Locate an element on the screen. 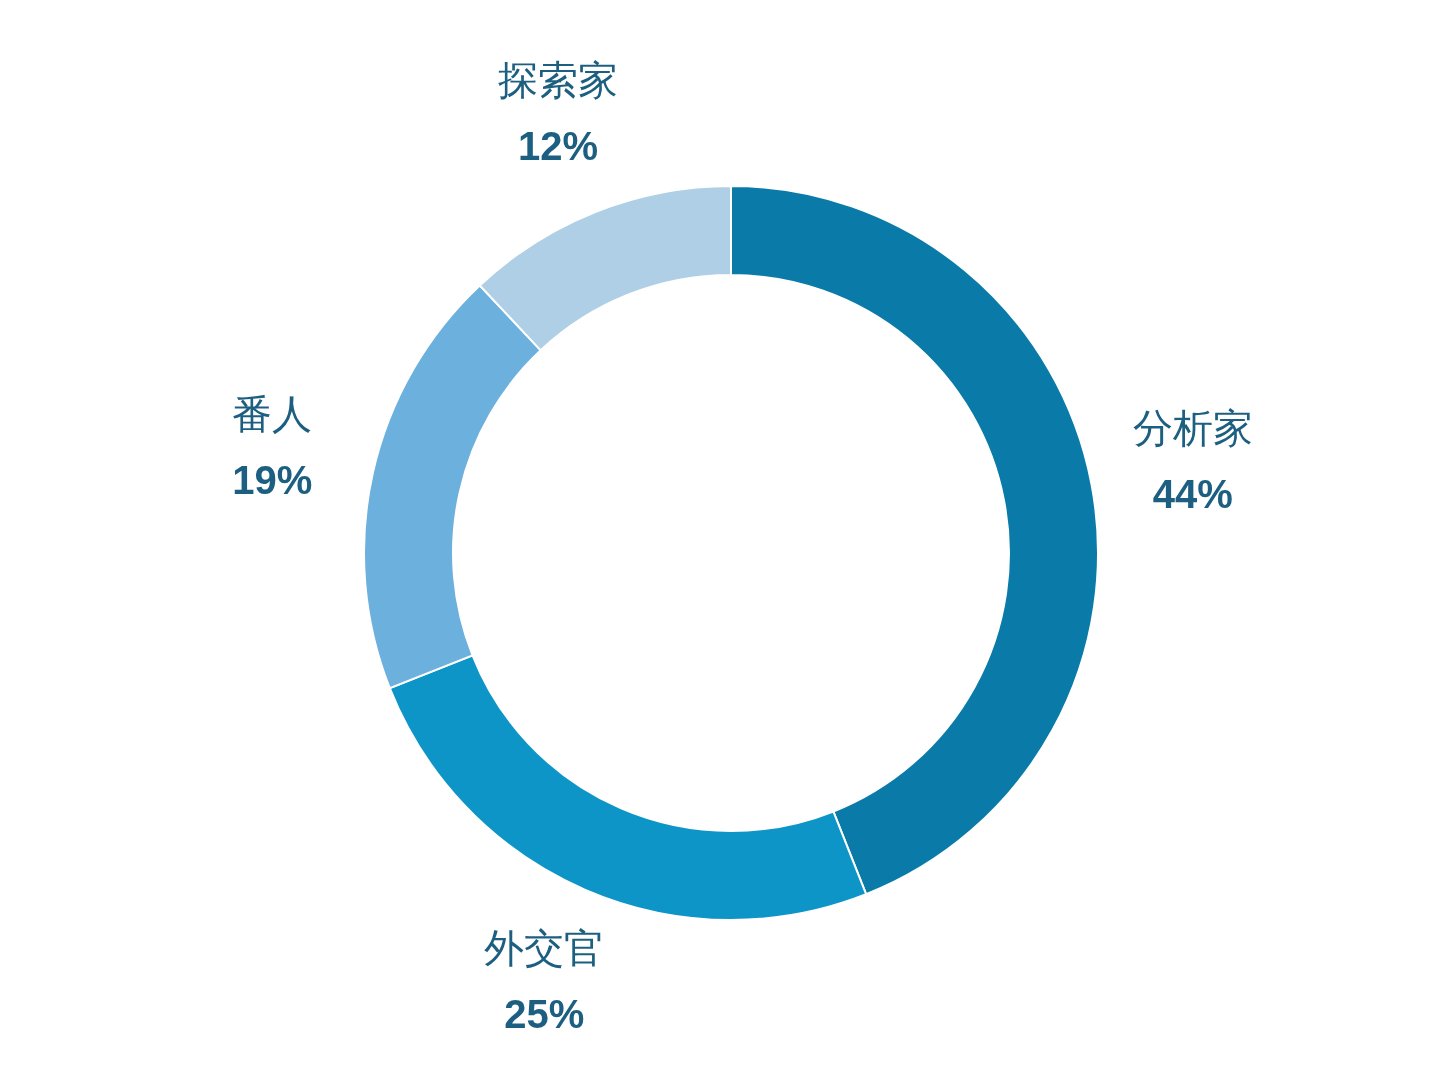 This screenshot has width=1440, height=1087. slice-label: 番人 is located at coordinates (272, 414).